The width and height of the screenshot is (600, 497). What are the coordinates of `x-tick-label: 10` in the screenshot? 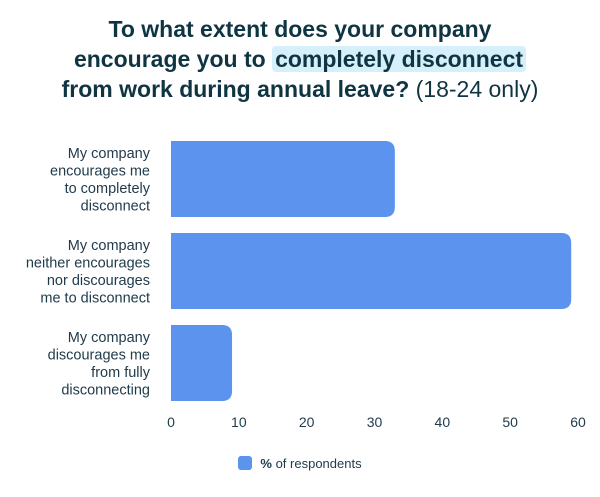 It's located at (239, 422).